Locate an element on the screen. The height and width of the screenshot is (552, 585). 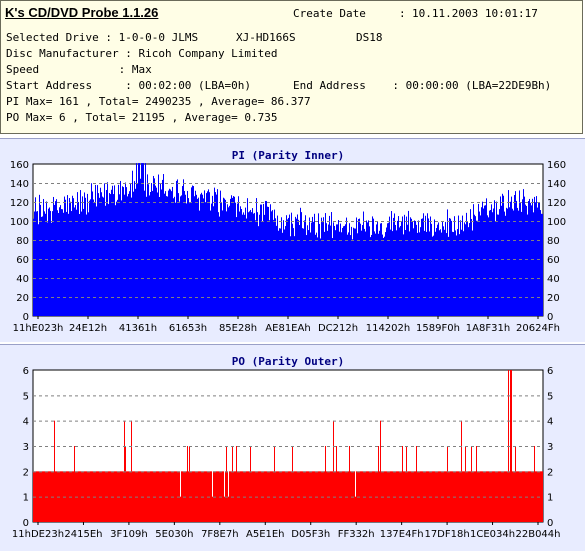
y-tick-label-right: 100 is located at coordinates (556, 222).